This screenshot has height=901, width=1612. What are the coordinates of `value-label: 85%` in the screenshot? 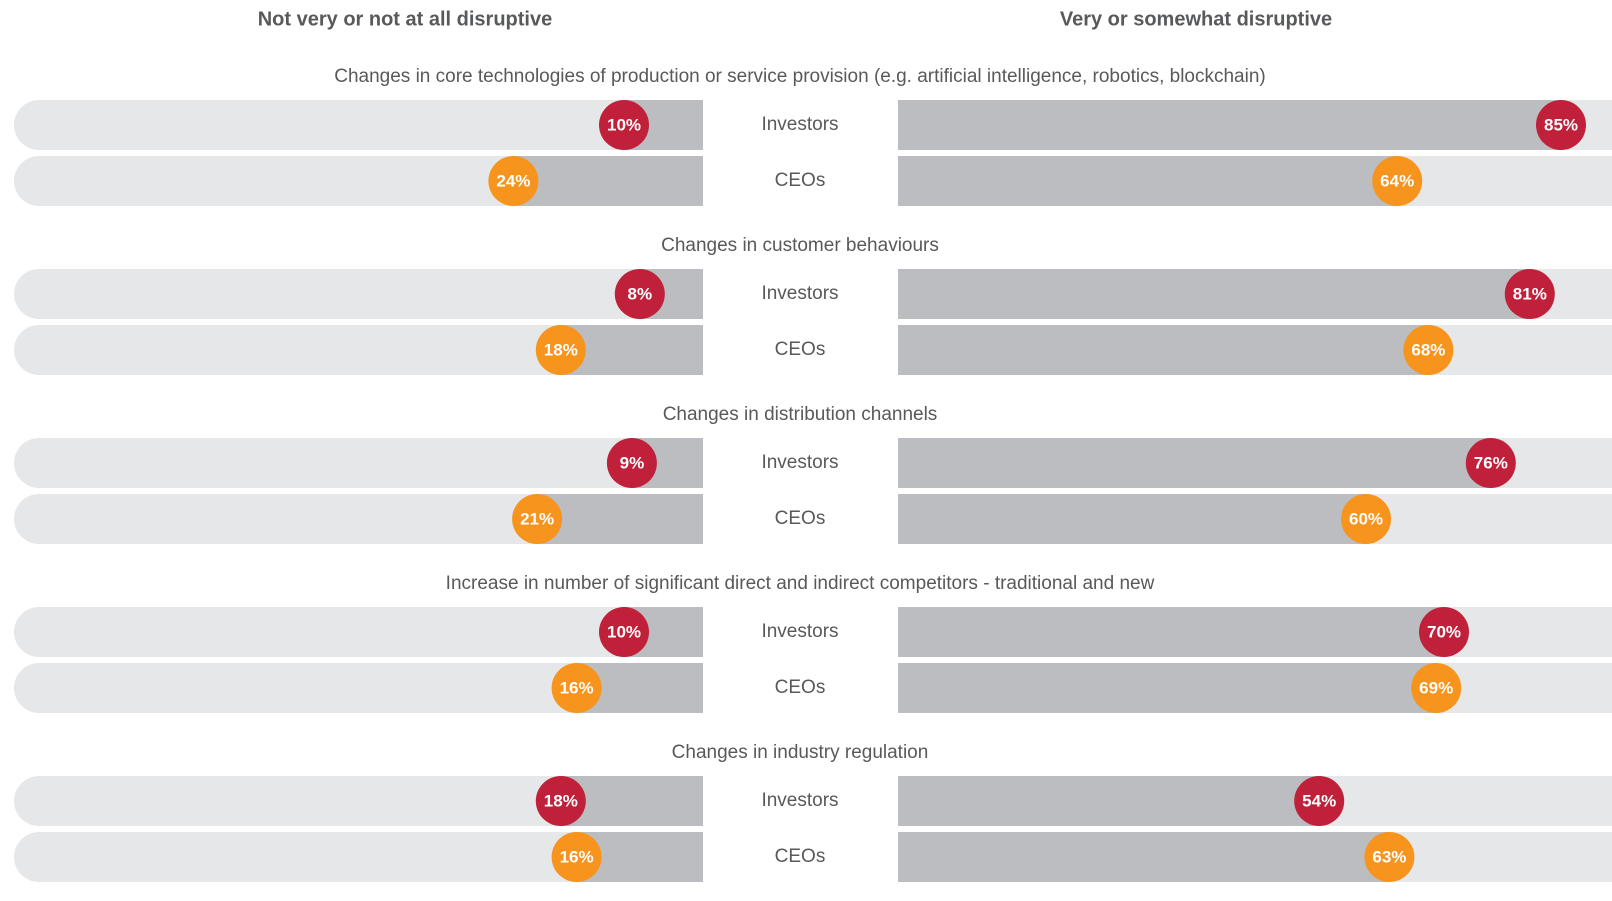 It's located at (1561, 124).